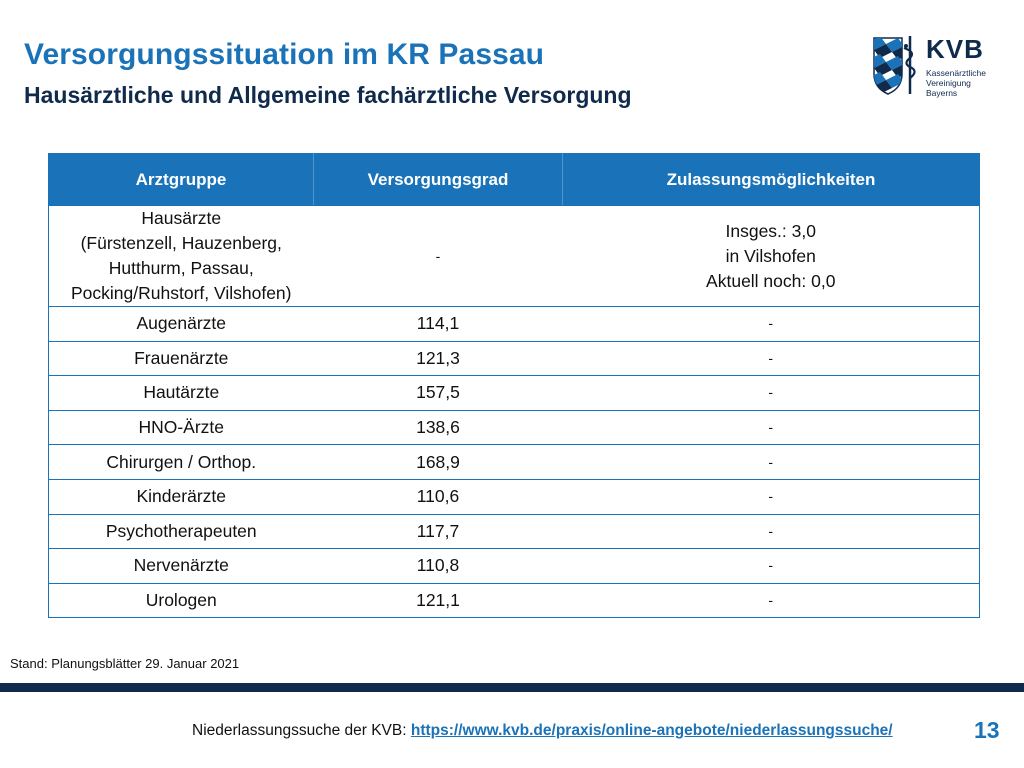  I want to click on cell-versorgungsgrad: 157,5, so click(438, 393).